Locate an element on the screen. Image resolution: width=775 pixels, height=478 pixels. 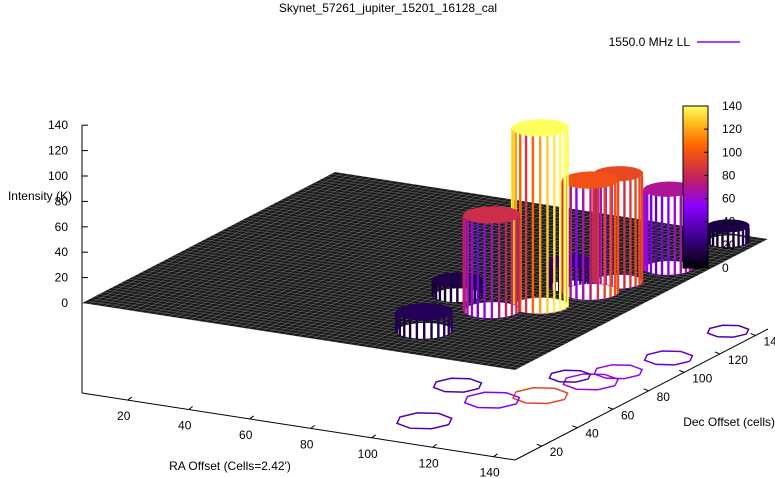
x-tick-label: 60 is located at coordinates (246, 435).